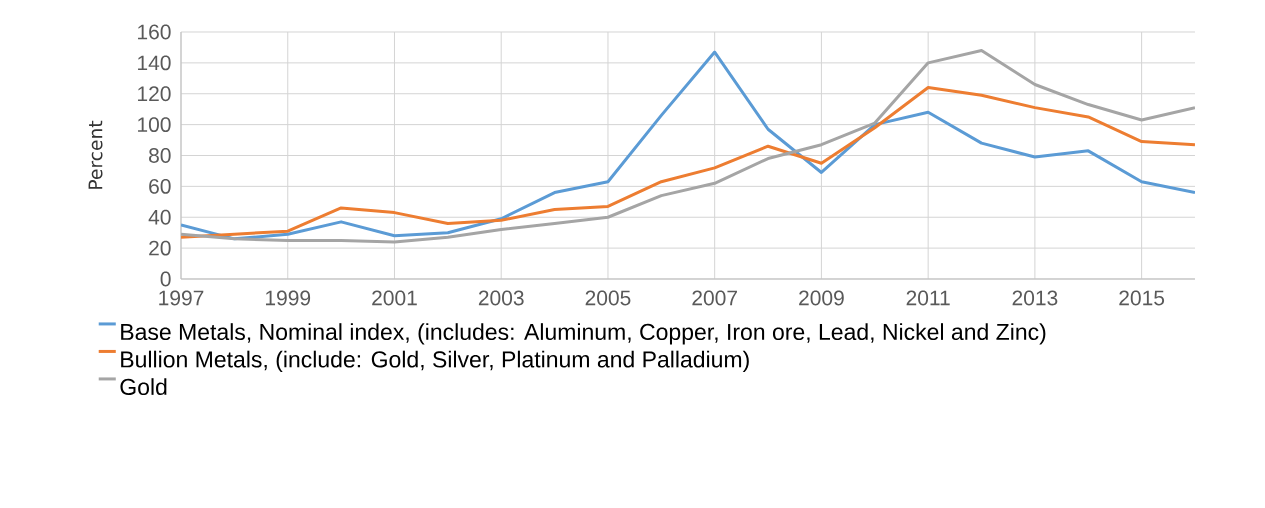 This screenshot has height=508, width=1265. Describe the element at coordinates (501, 298) in the screenshot. I see `x-tick-label: 2003` at that location.